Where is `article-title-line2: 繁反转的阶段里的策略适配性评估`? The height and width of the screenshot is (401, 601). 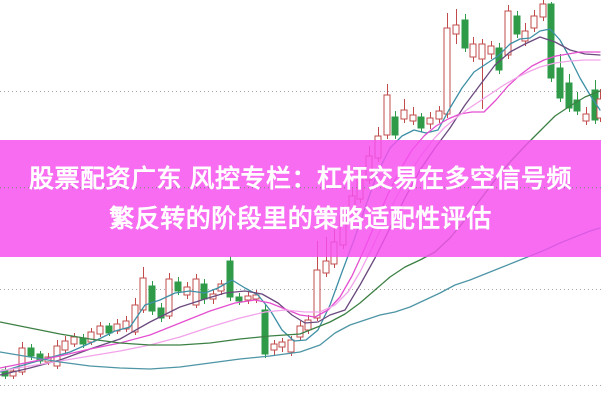 article-title-line2: 繁反转的阶段里的策略适配性评估 is located at coordinates (300, 218).